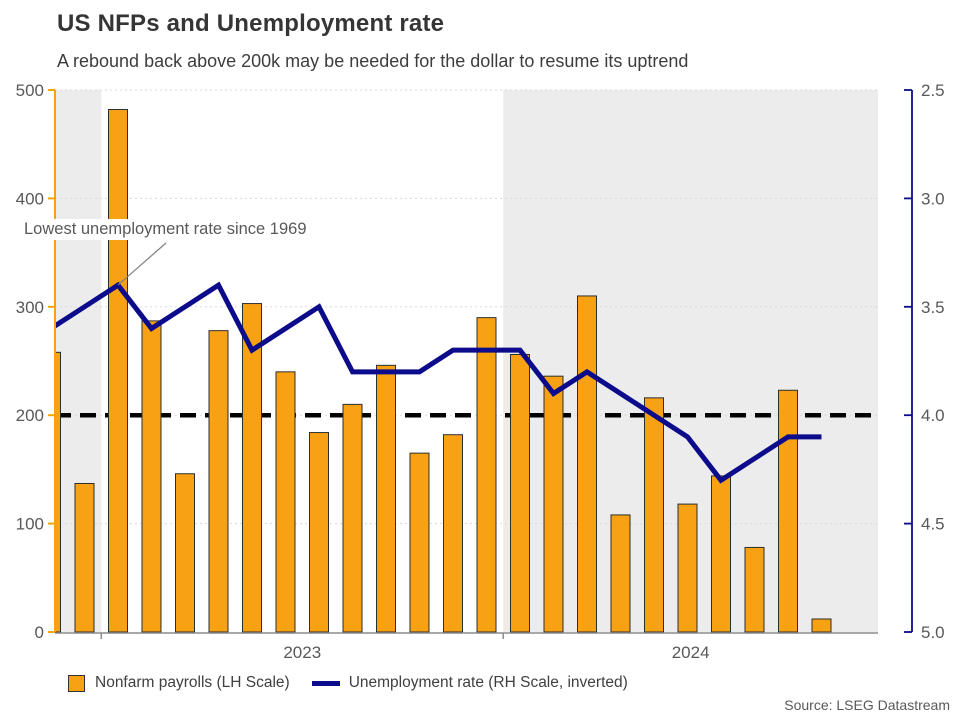  I want to click on legend-bar-label: Nonfarm payrolls (LH Scale), so click(192, 682).